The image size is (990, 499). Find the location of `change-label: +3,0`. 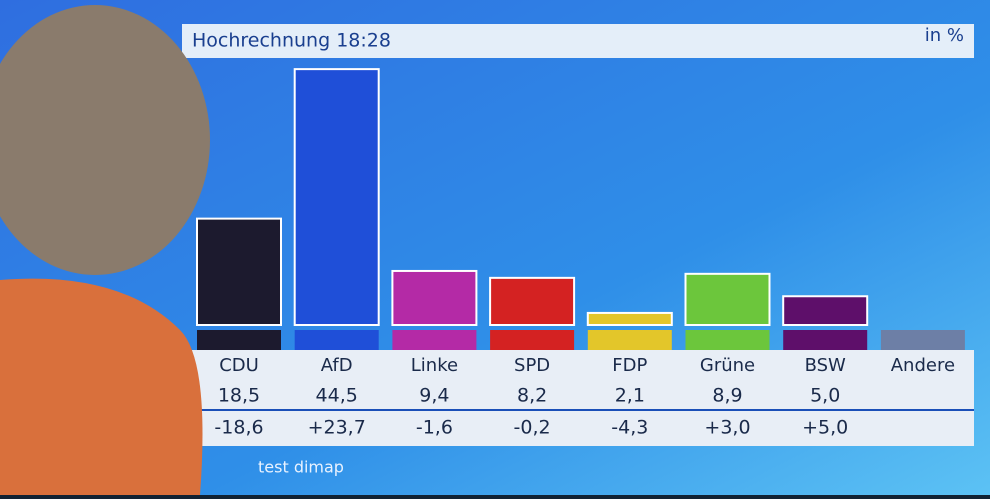

change-label: +3,0 is located at coordinates (727, 428).